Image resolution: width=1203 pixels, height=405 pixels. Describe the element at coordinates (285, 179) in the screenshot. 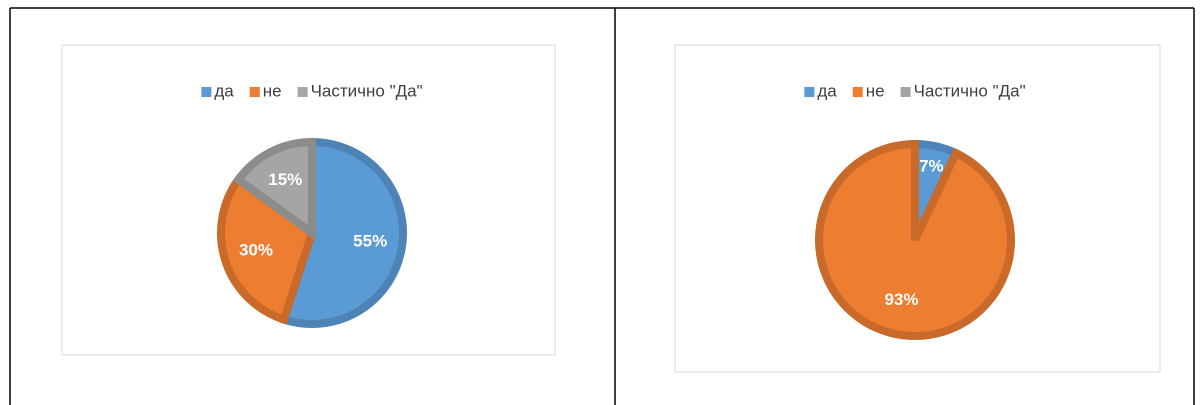

I see `data-label: 15%` at that location.